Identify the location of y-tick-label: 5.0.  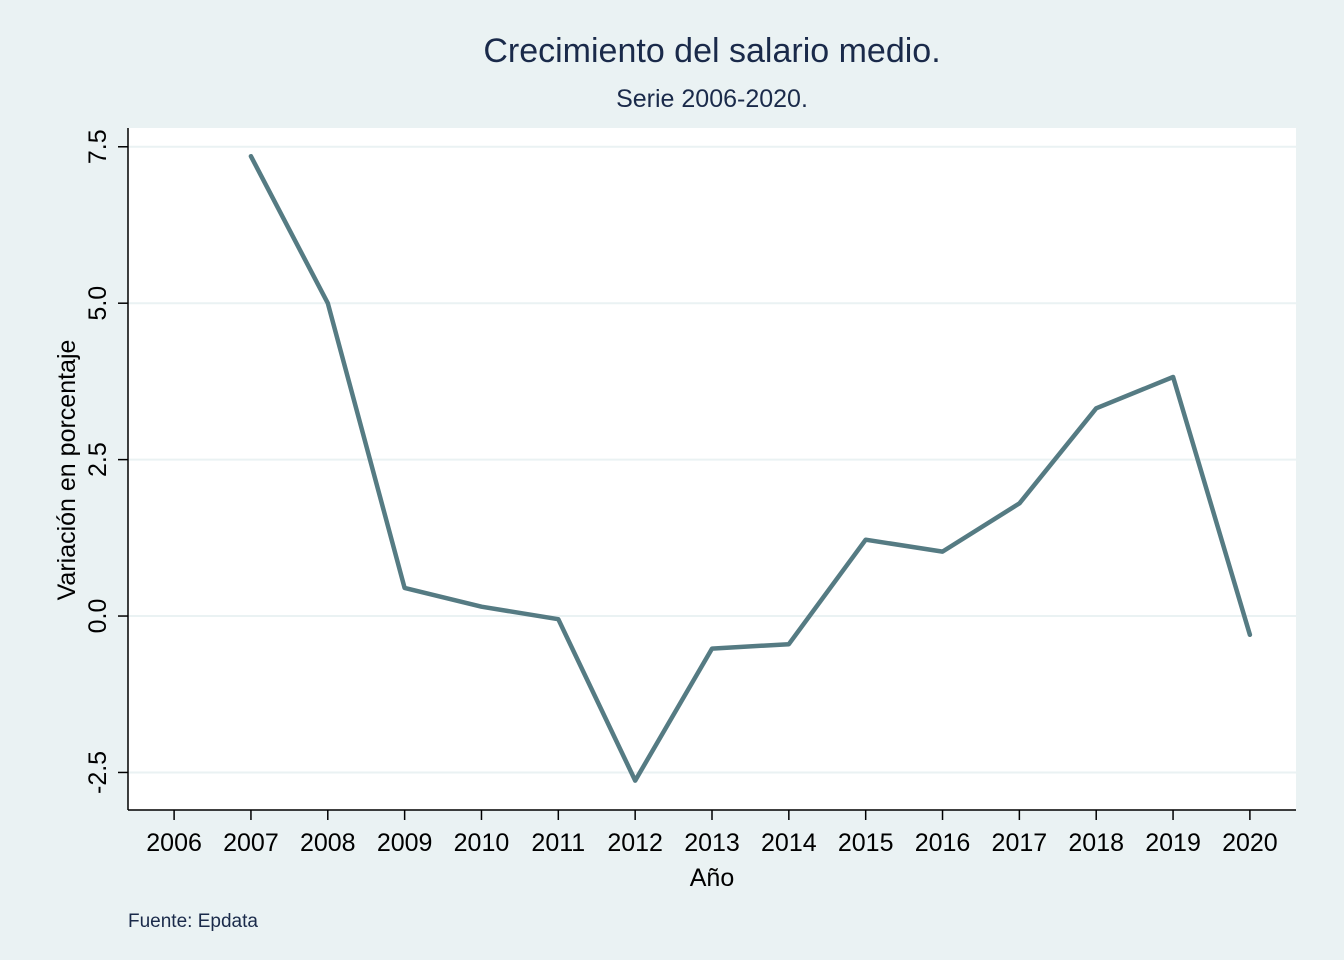
(98, 303).